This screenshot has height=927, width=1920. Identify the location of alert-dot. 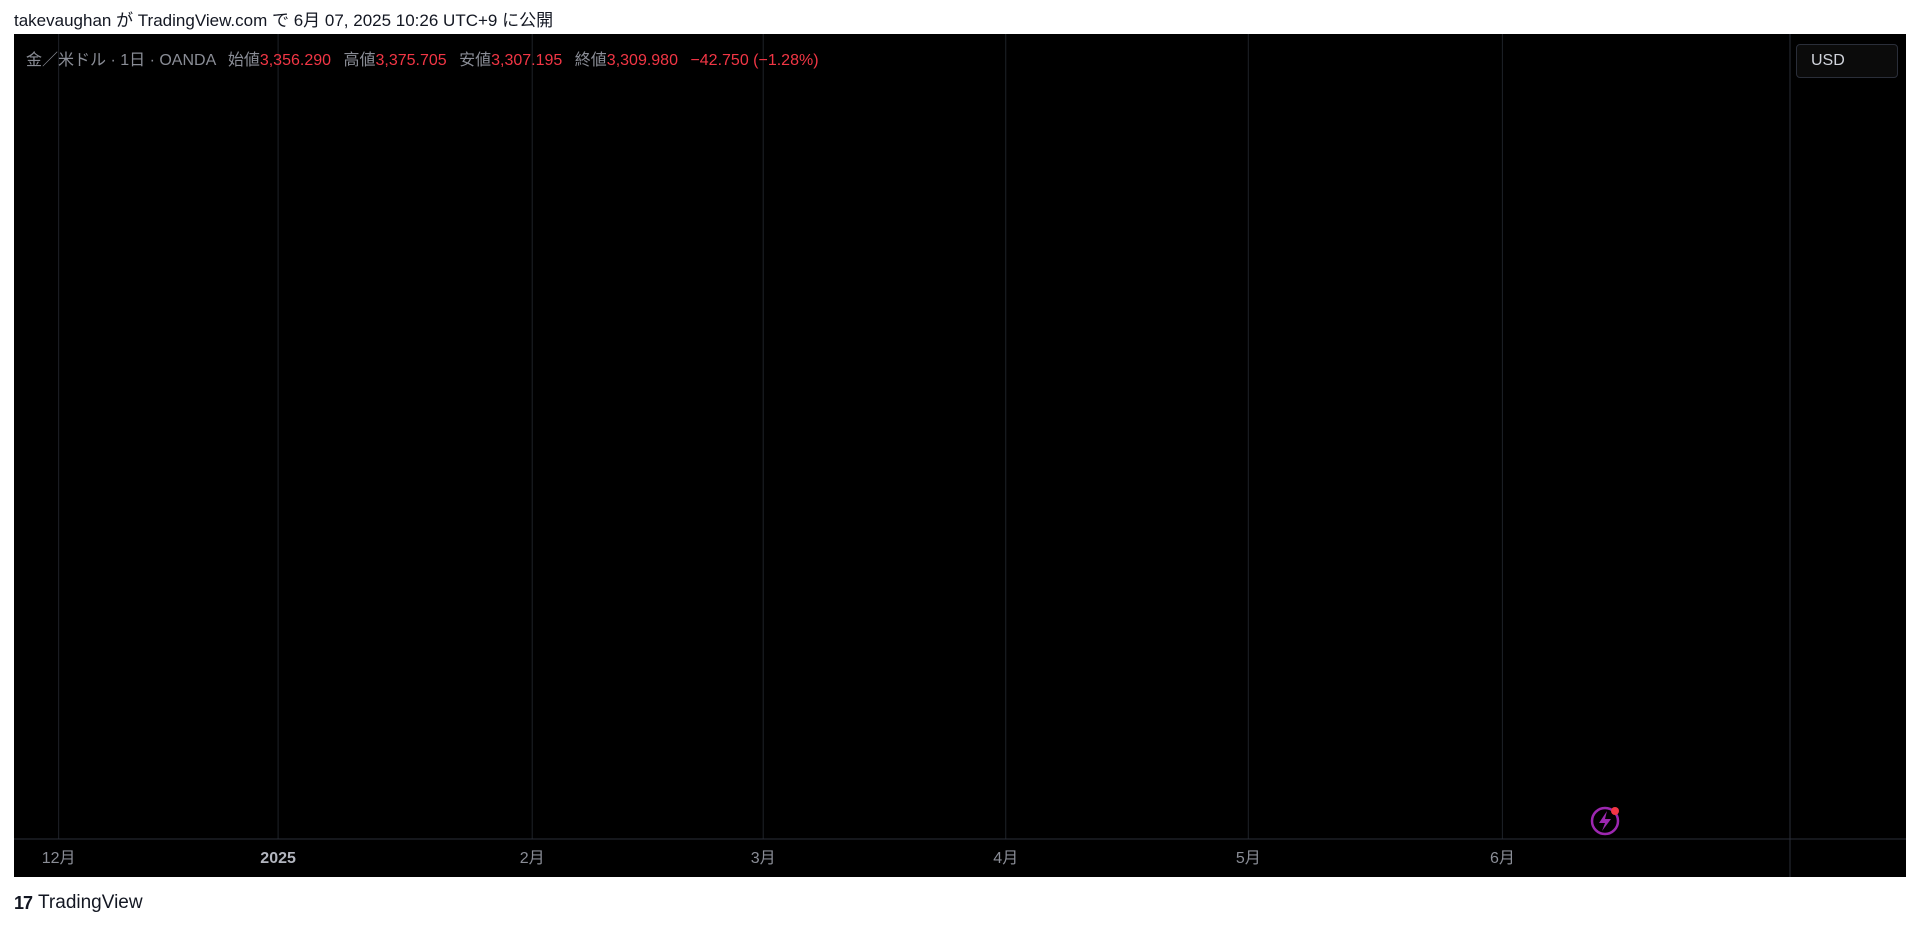
(1615, 811).